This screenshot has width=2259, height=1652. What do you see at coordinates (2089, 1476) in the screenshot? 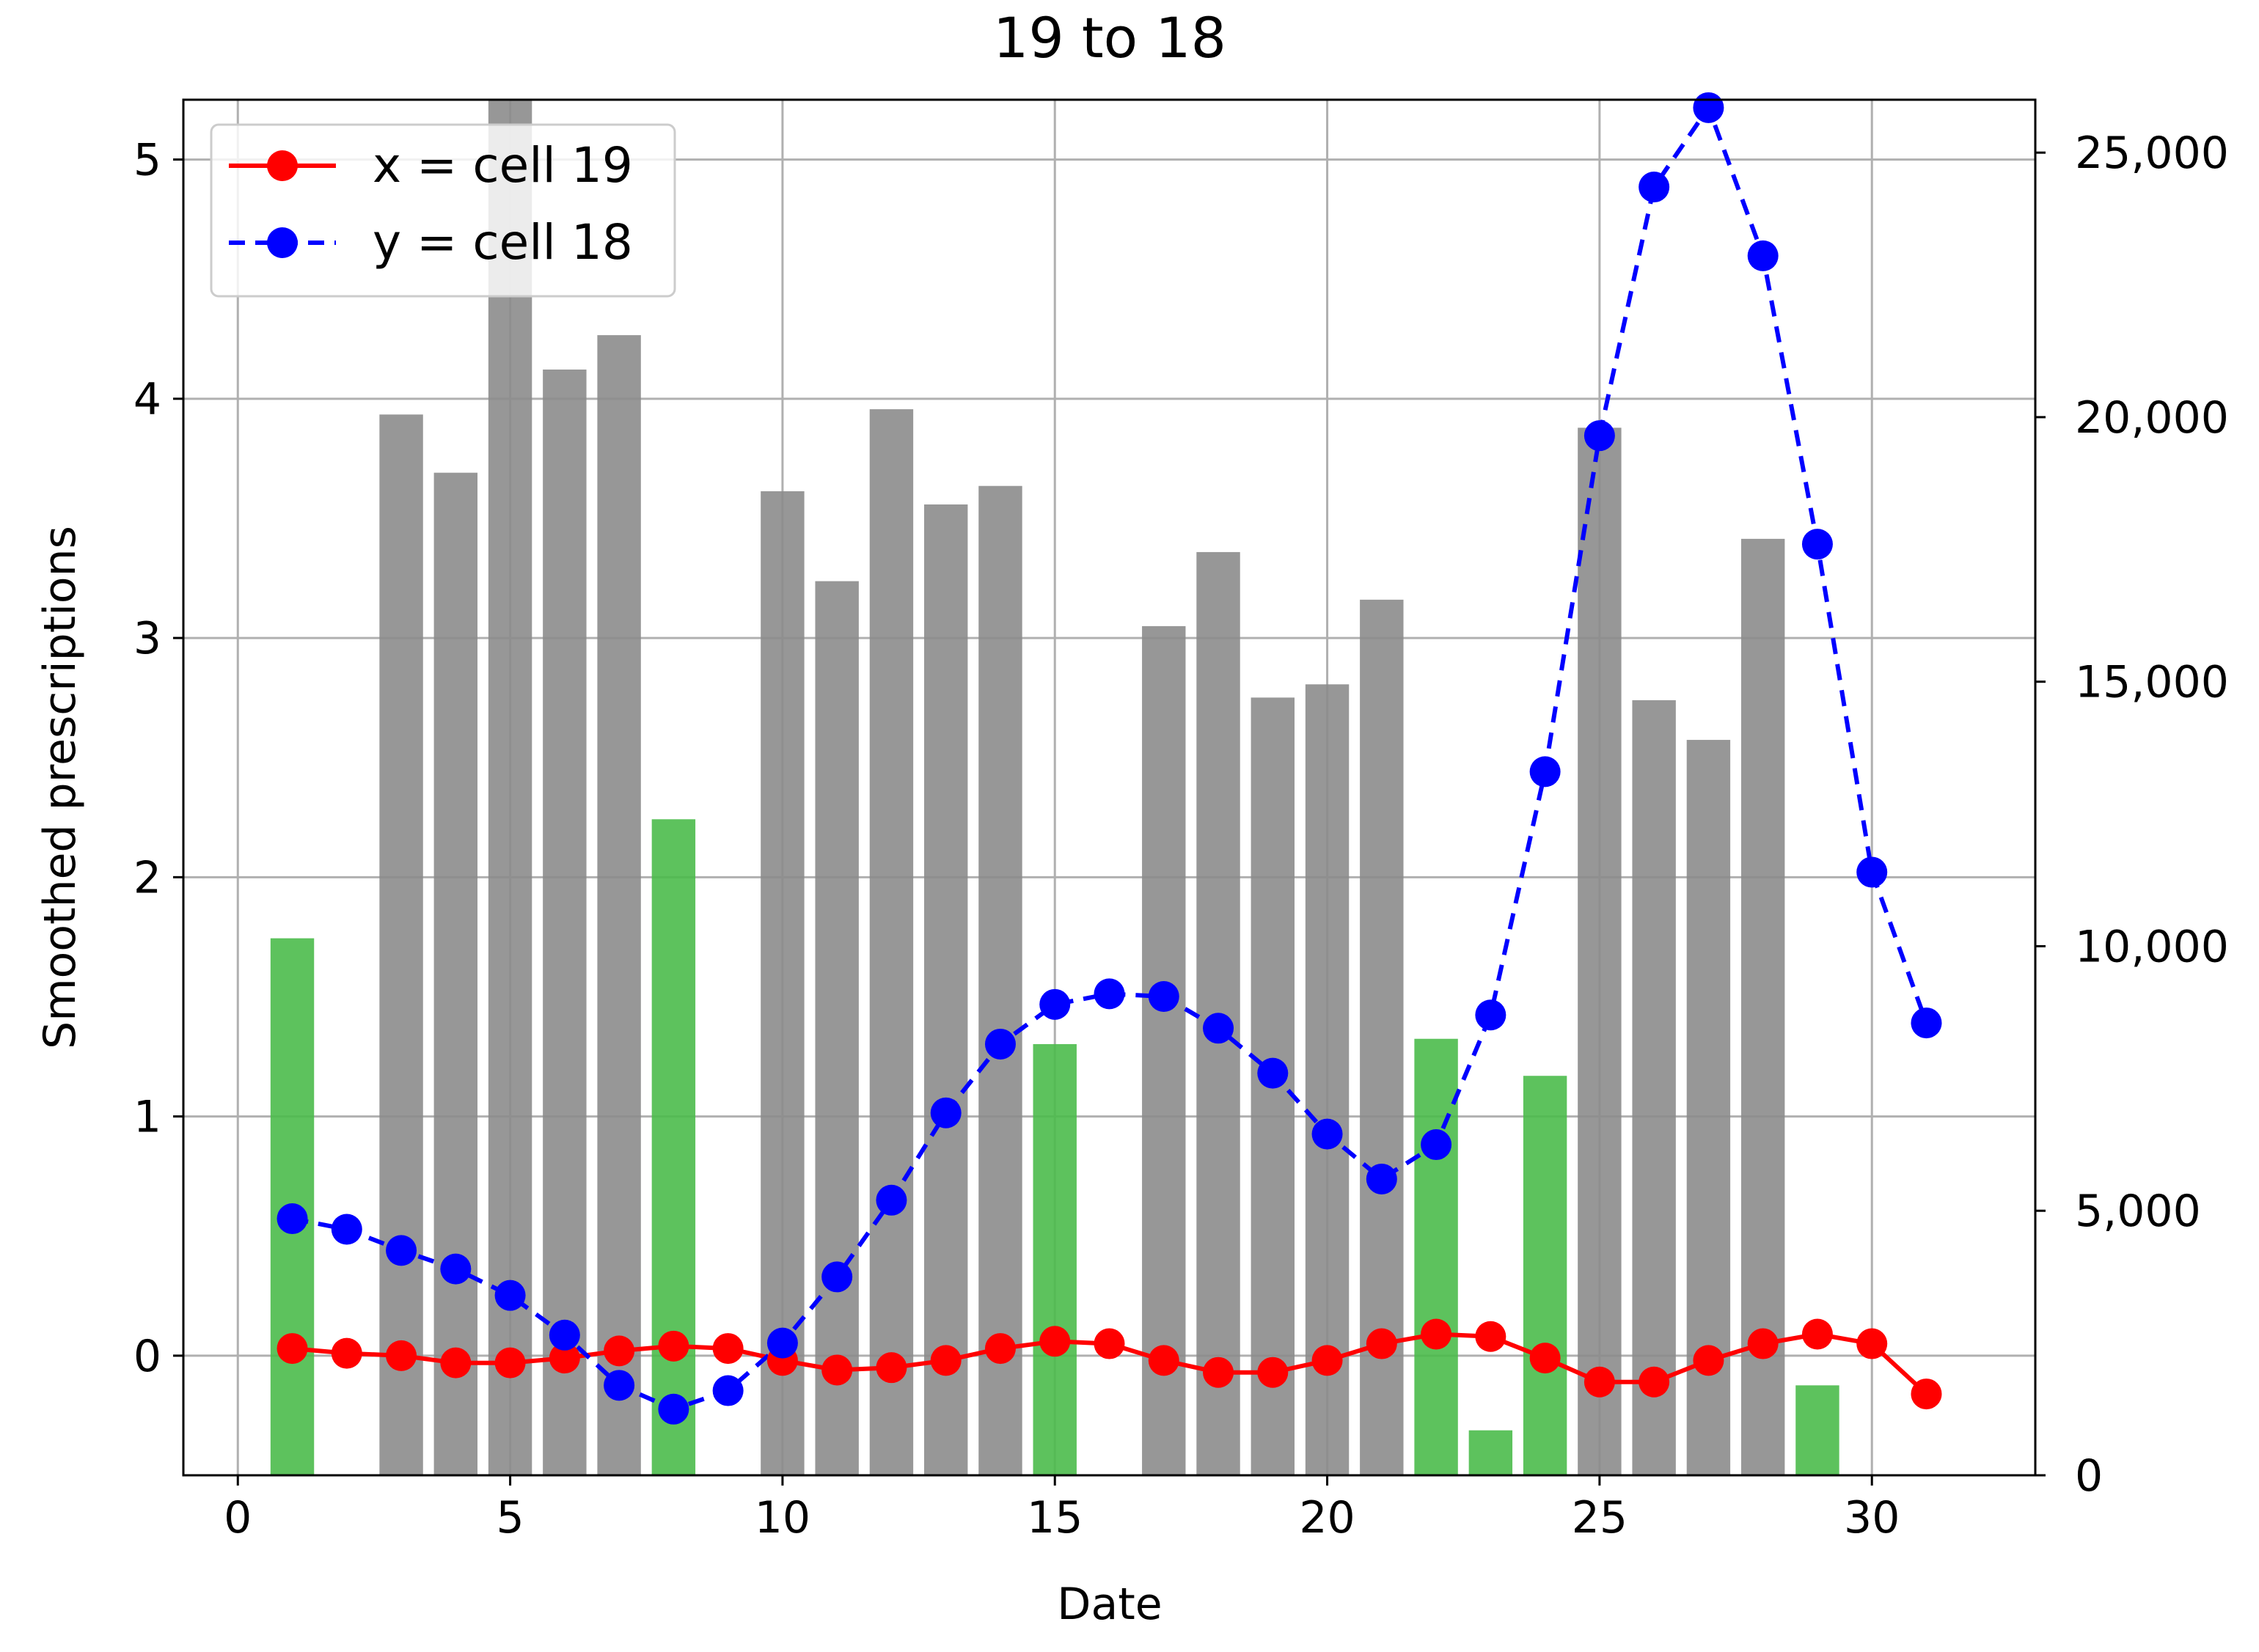
I see `y2-tick-label: 0` at bounding box center [2089, 1476].